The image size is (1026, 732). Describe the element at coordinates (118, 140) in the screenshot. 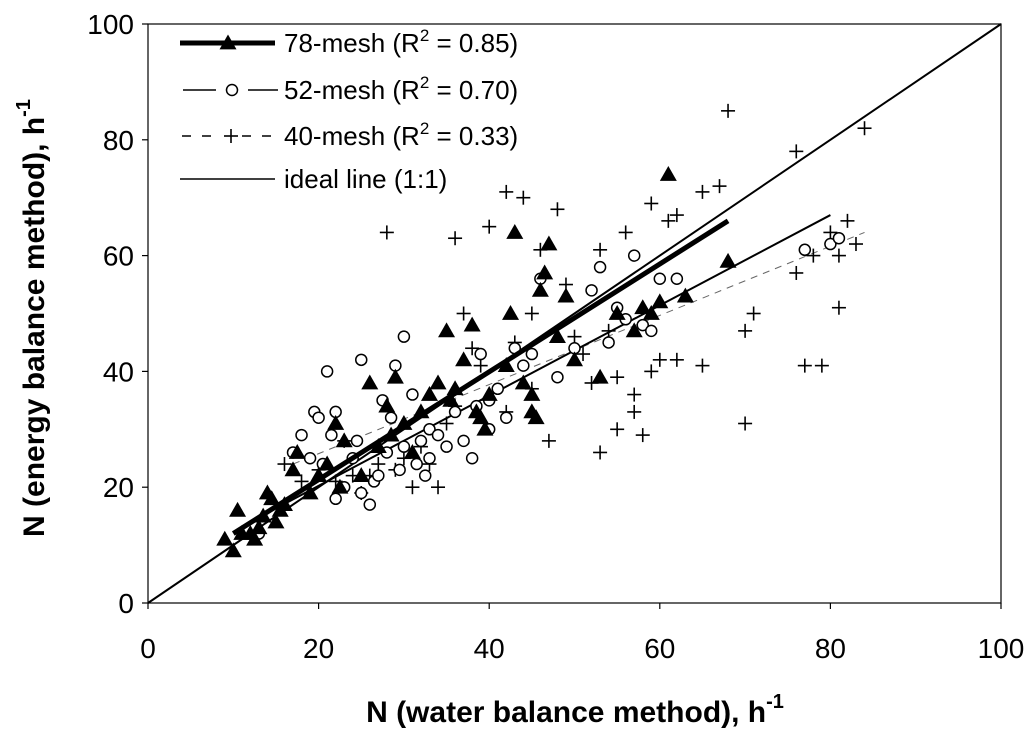

I see `y-tick-label: 80` at that location.